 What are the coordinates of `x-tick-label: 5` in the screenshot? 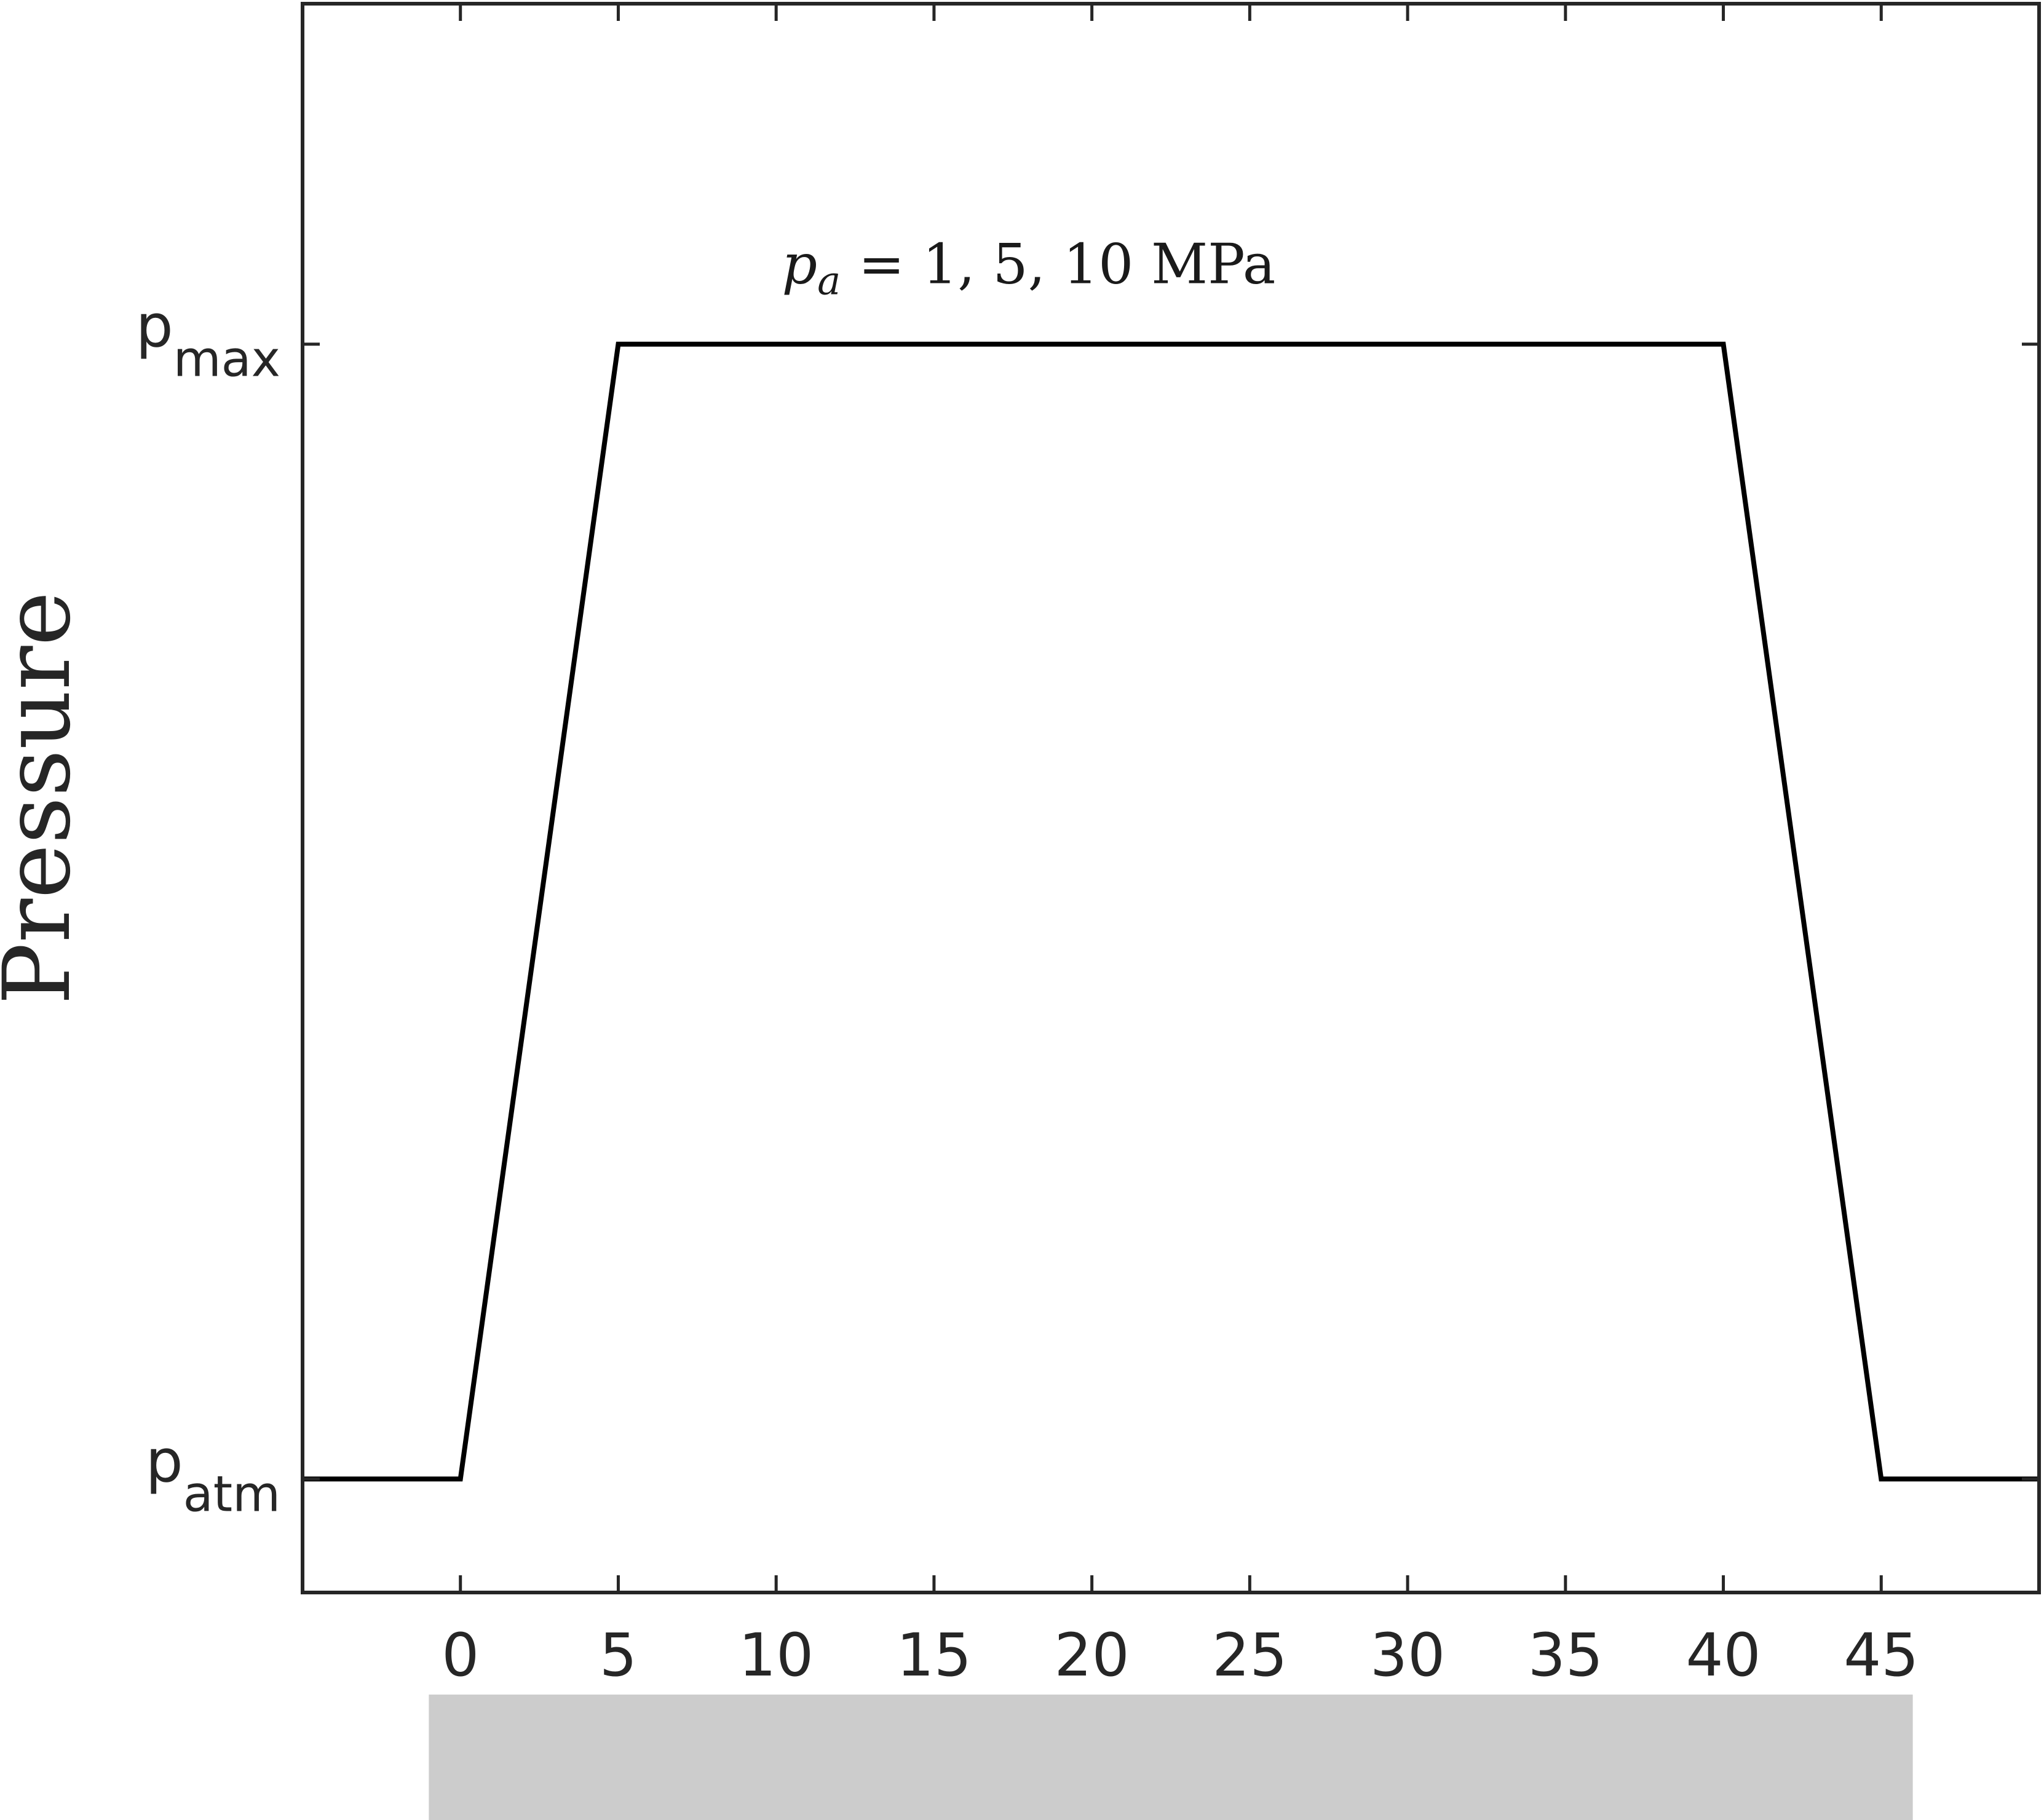 It's located at (618, 1656).